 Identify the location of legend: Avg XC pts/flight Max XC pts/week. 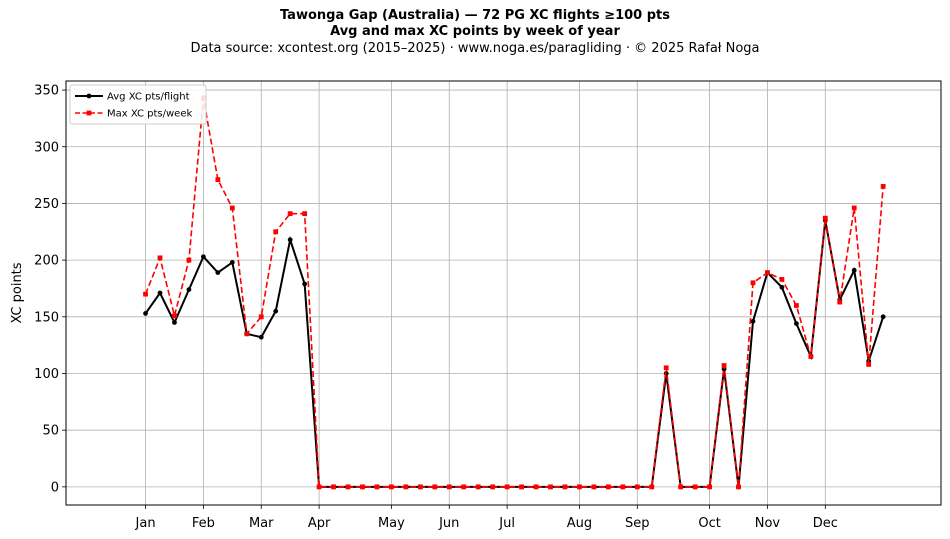
(138, 104).